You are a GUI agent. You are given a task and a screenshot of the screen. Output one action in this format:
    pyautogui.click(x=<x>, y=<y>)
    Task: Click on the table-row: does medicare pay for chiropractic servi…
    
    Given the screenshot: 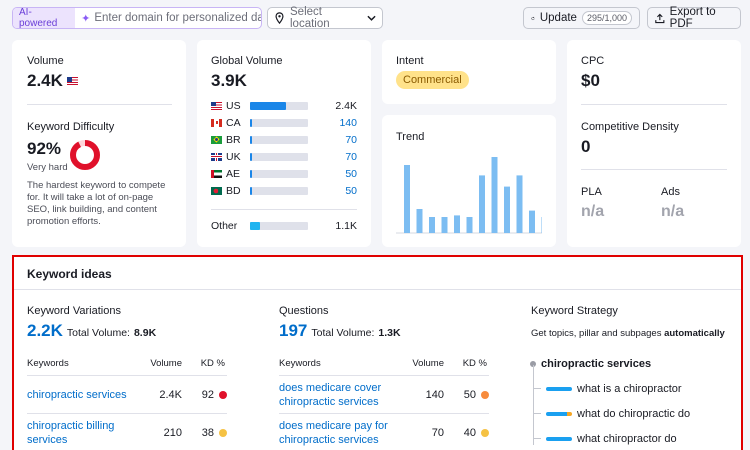 What is the action you would take?
    pyautogui.click(x=384, y=432)
    